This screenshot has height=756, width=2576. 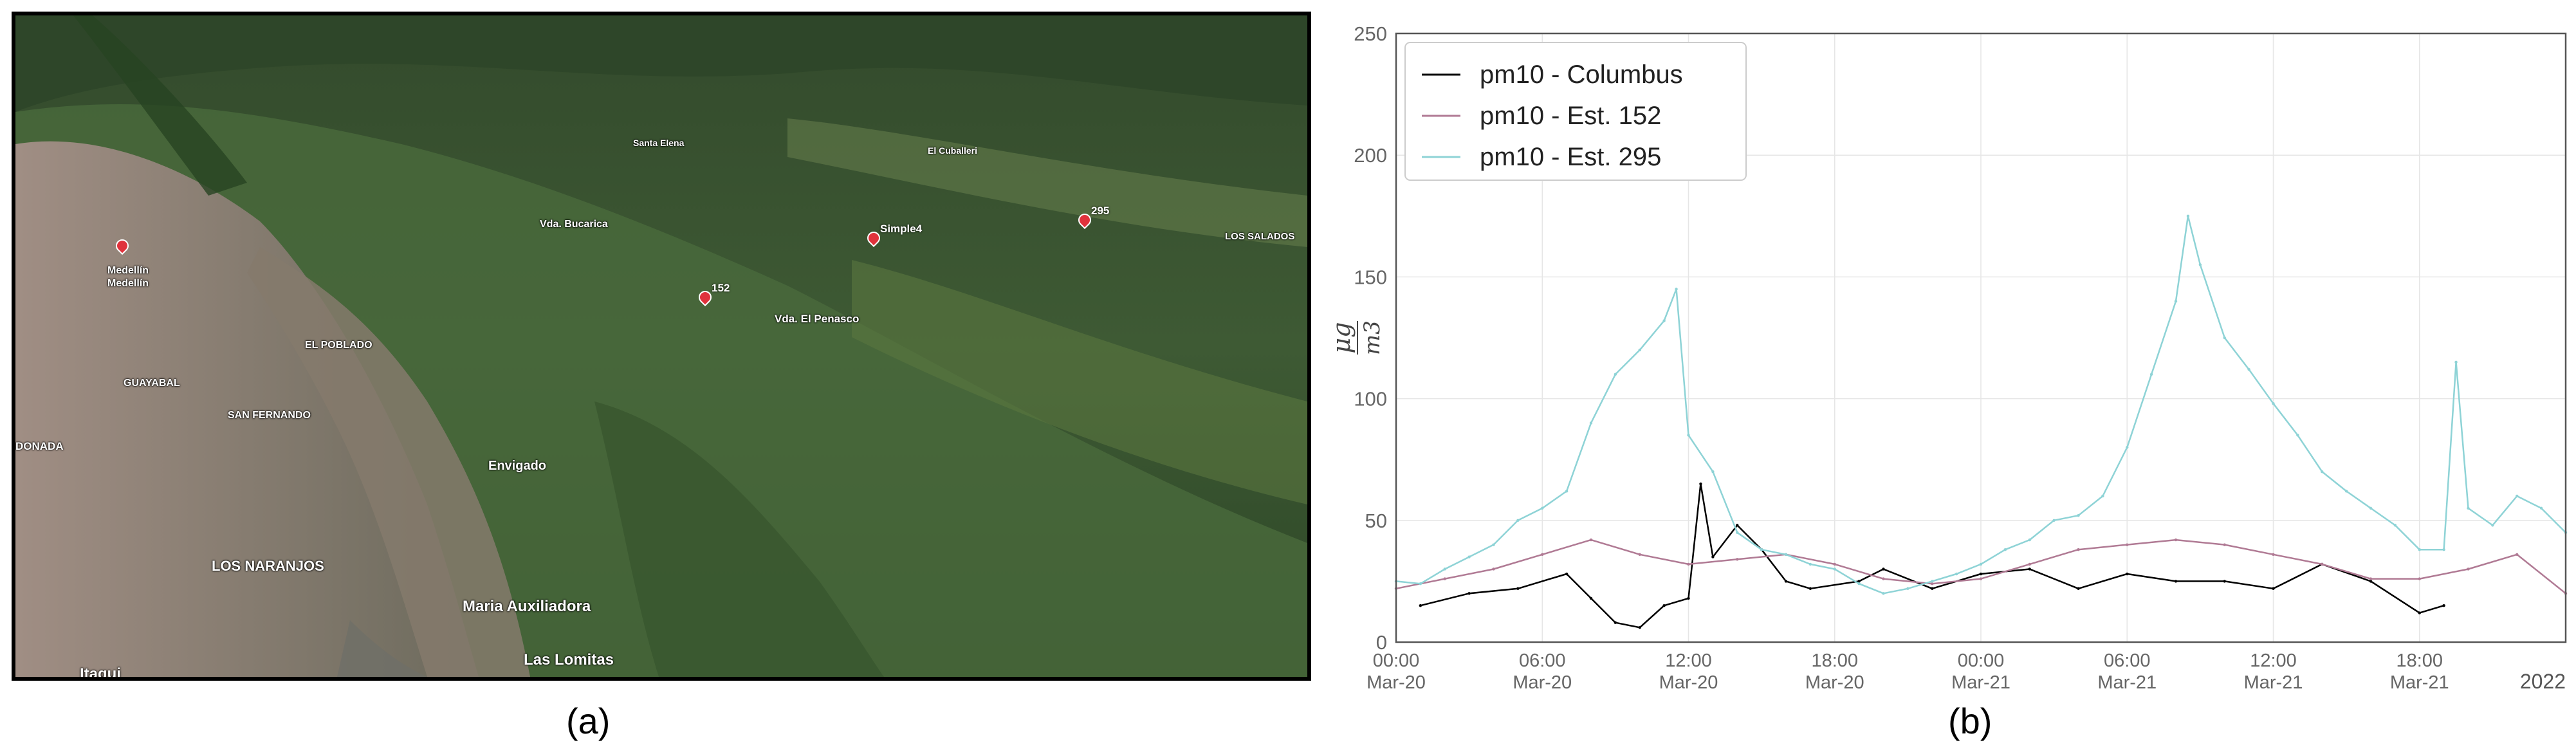 I want to click on map-place-label: Maria Auxiliadora, so click(x=527, y=606).